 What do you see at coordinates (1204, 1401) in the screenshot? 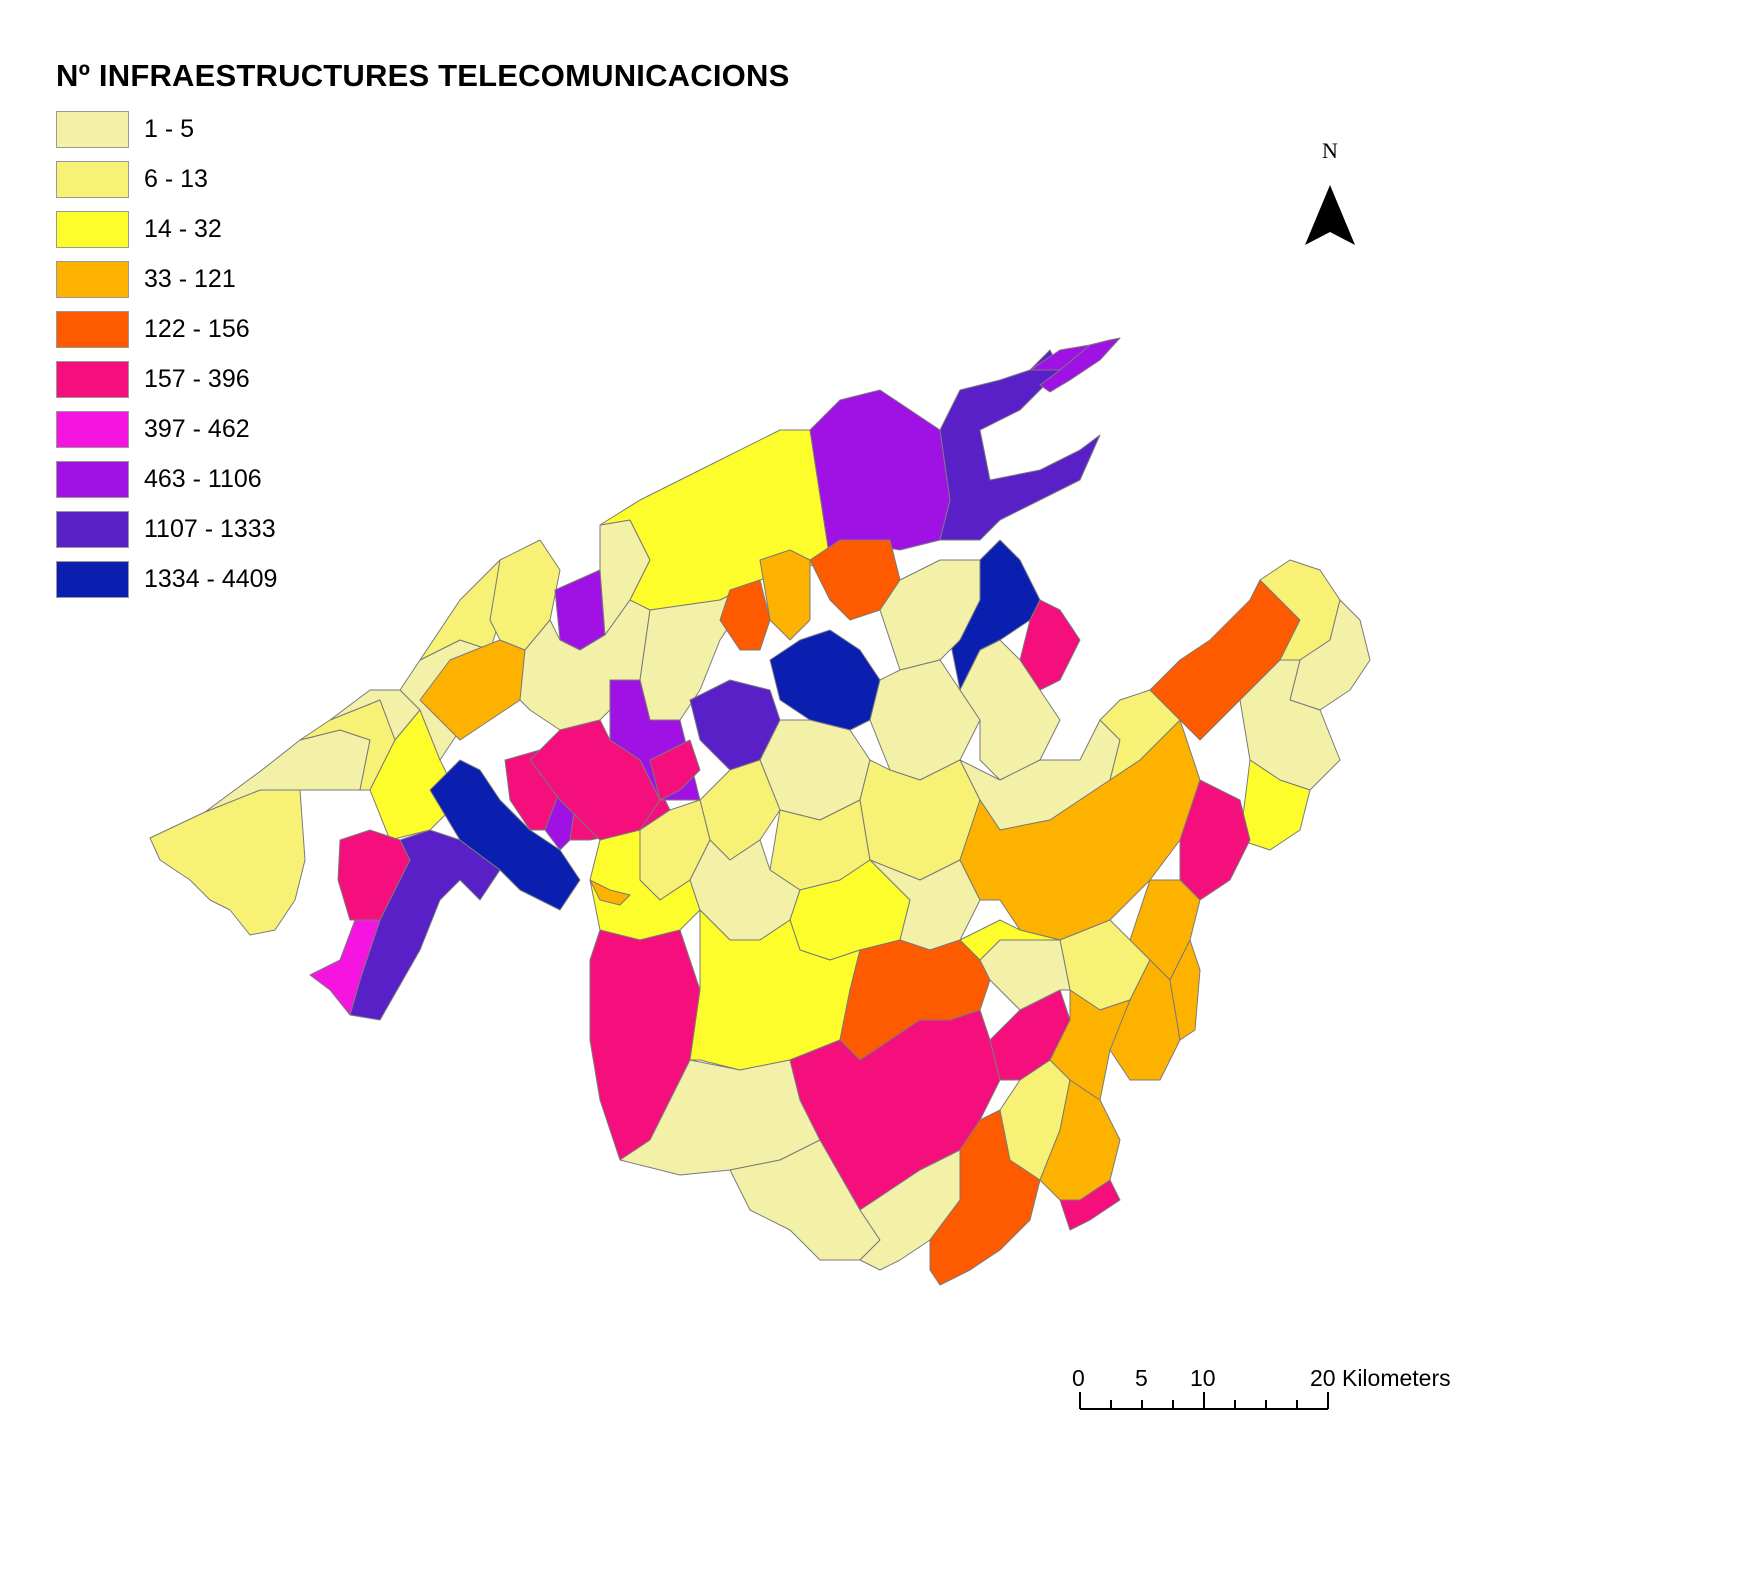
I see `scale-bar` at bounding box center [1204, 1401].